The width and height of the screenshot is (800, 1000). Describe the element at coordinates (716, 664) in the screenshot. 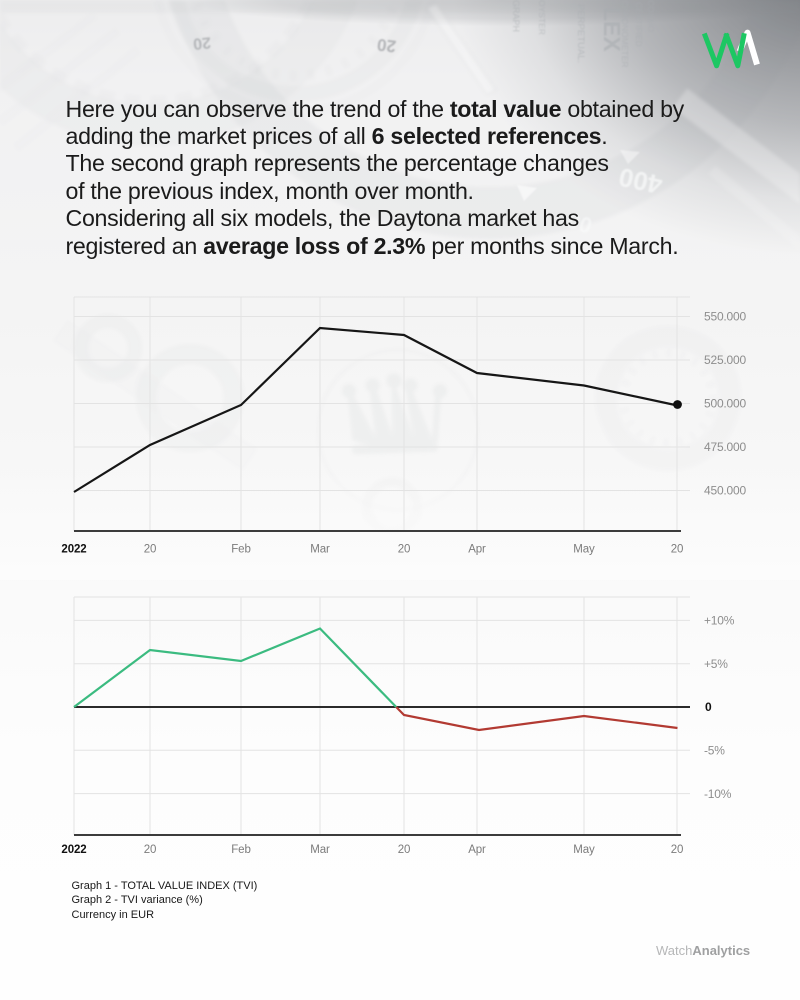

I see `svg-text: +5%` at that location.